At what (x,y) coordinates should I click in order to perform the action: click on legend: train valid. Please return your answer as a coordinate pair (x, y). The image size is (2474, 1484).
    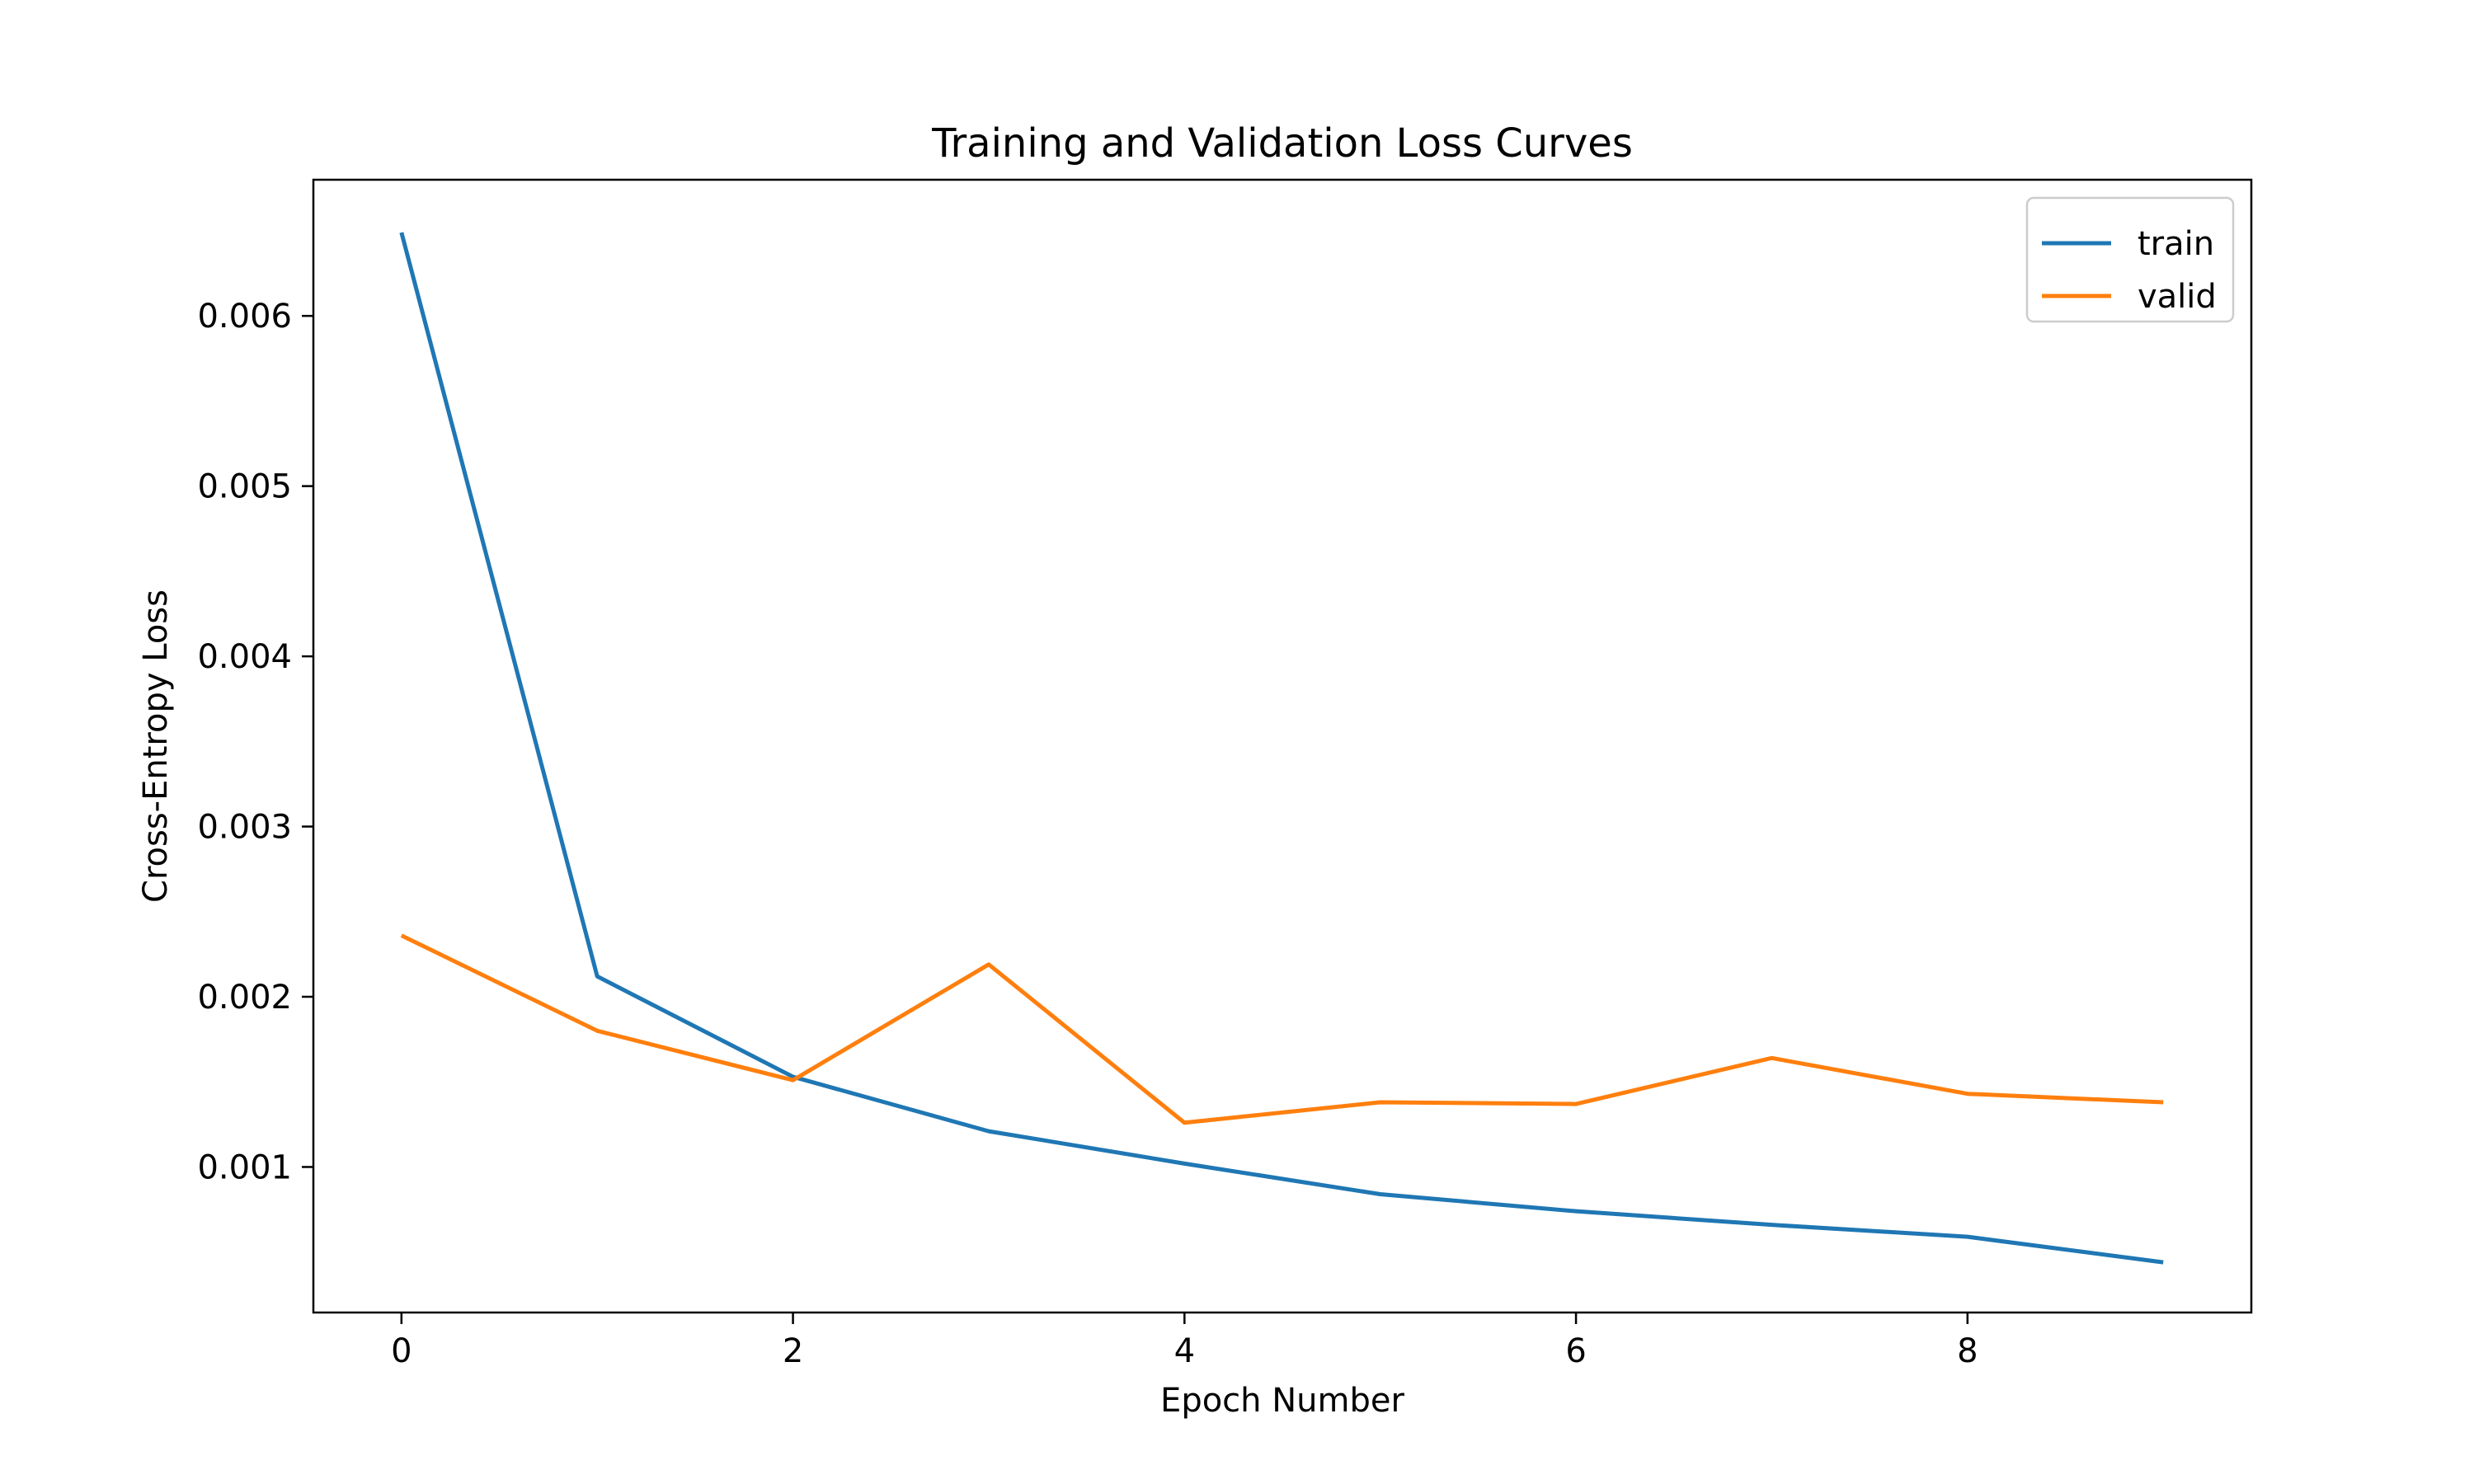
    Looking at the image, I should click on (2130, 259).